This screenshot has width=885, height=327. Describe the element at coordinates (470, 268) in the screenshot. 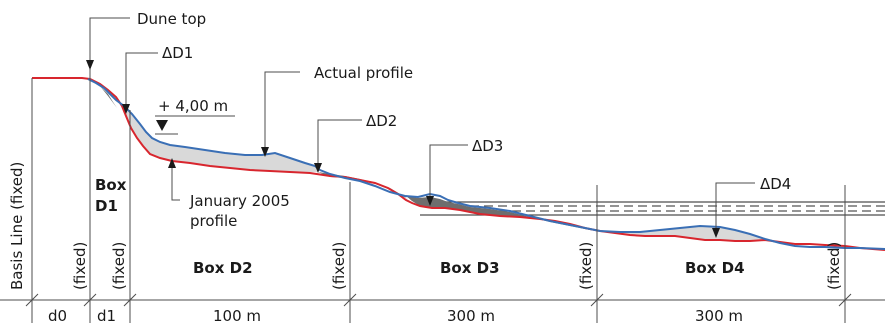

I see `box-d3-label: Box D3` at that location.